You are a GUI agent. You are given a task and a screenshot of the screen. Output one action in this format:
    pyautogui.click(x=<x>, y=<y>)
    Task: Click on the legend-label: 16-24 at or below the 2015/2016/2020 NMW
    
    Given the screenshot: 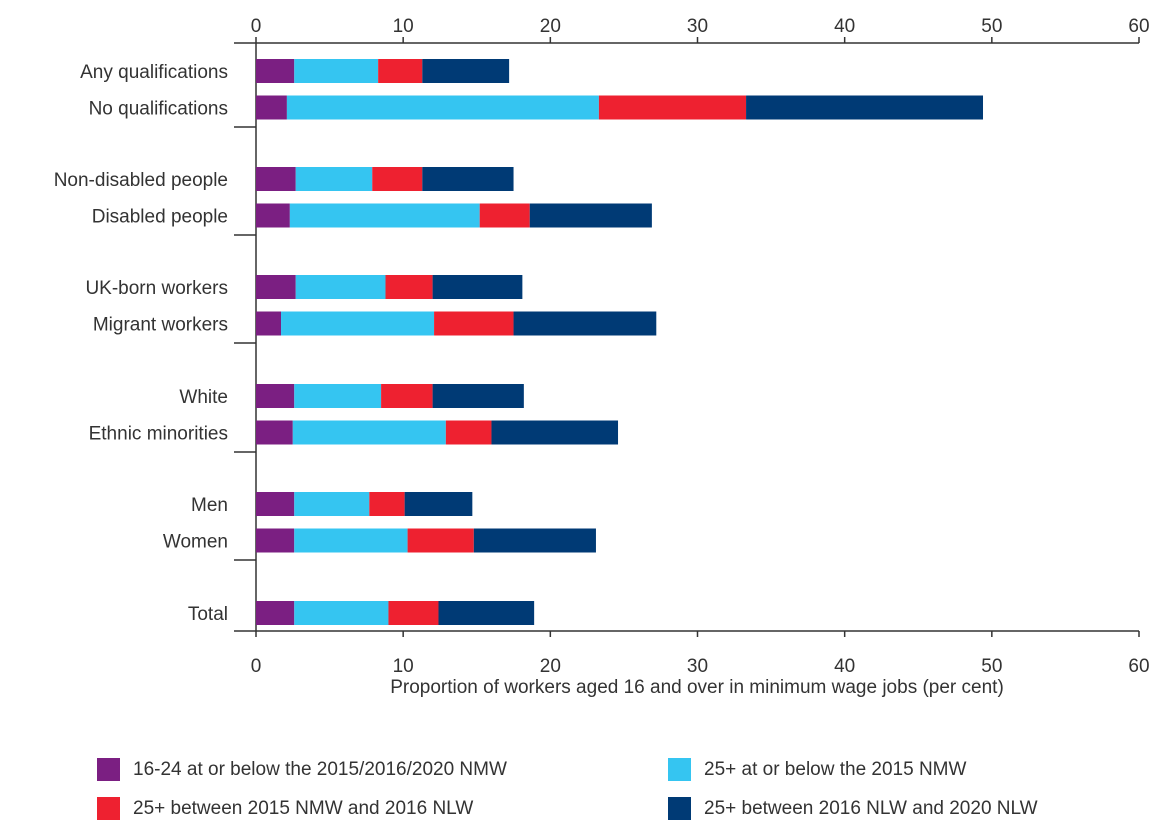 What is the action you would take?
    pyautogui.click(x=320, y=769)
    